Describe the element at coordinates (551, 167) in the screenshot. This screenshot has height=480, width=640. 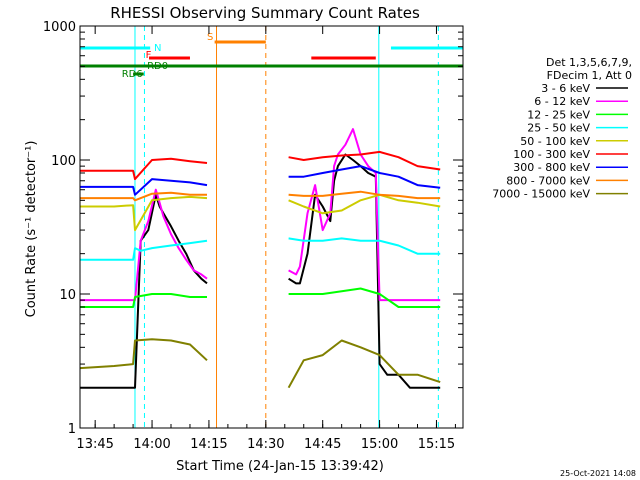
I see `legend-entry-6: 300 - 800 keV` at that location.